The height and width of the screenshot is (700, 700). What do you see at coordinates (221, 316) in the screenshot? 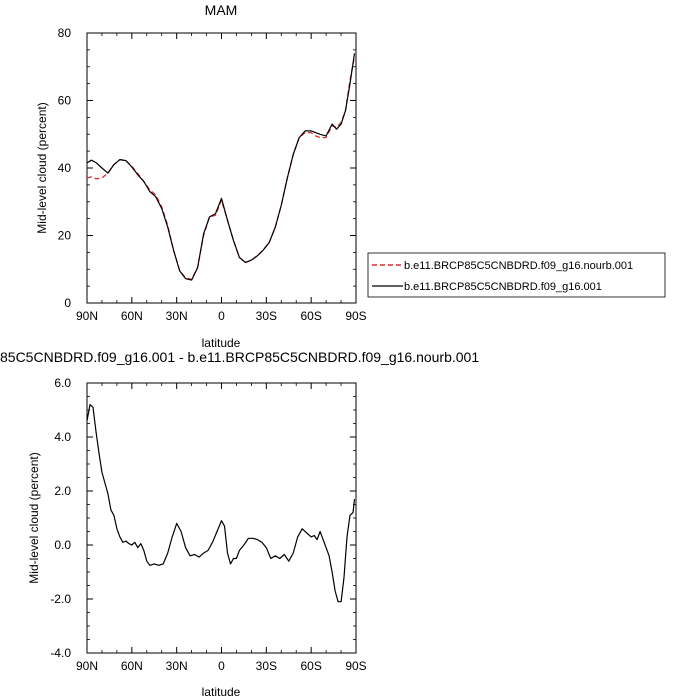
I see `top-x-tick-label: 0` at bounding box center [221, 316].